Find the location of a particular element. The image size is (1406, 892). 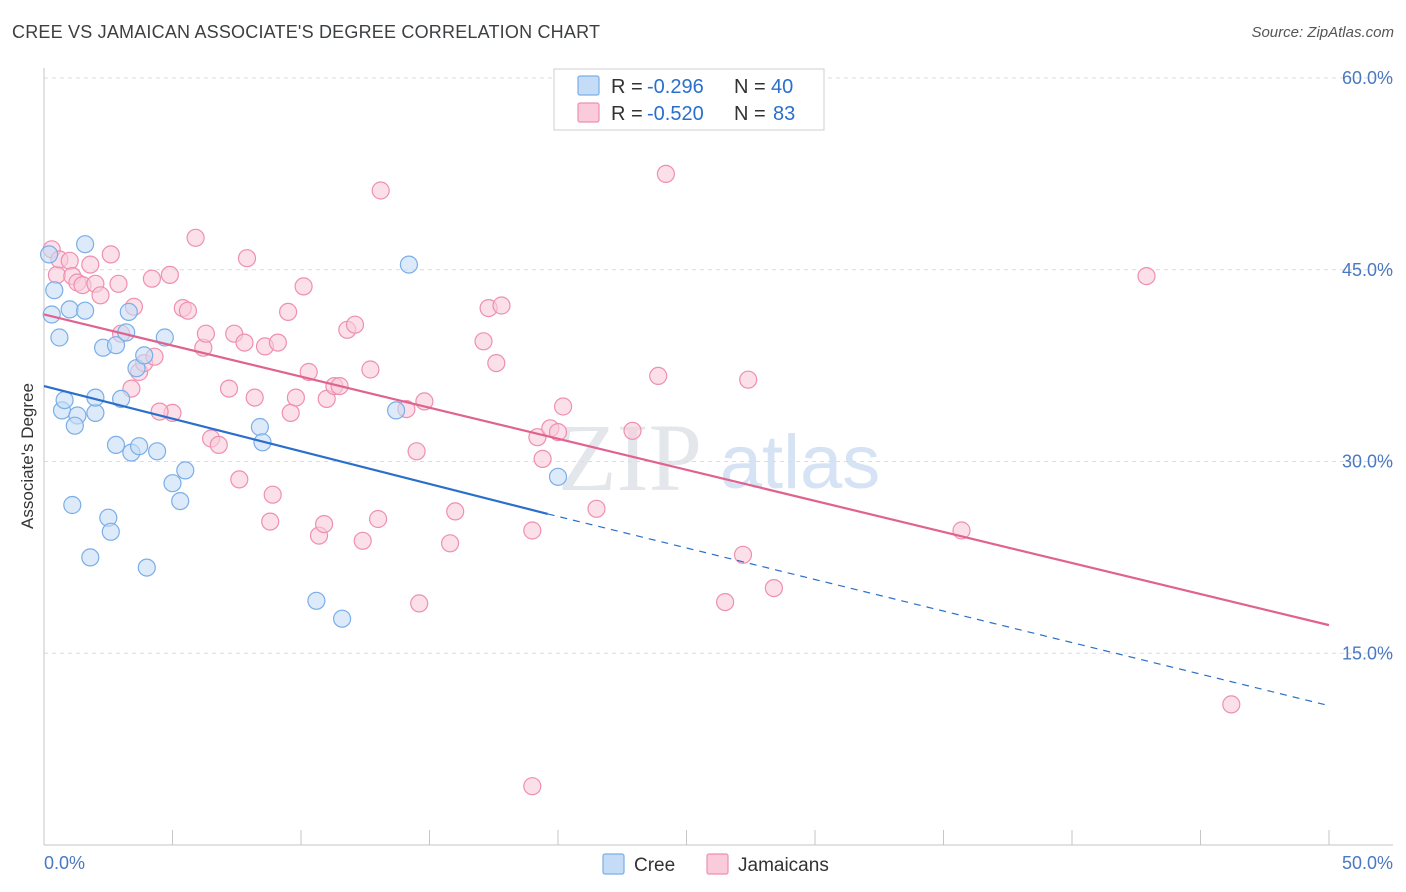

y-tick-label-45: 45.0% is located at coordinates (1367, 270).